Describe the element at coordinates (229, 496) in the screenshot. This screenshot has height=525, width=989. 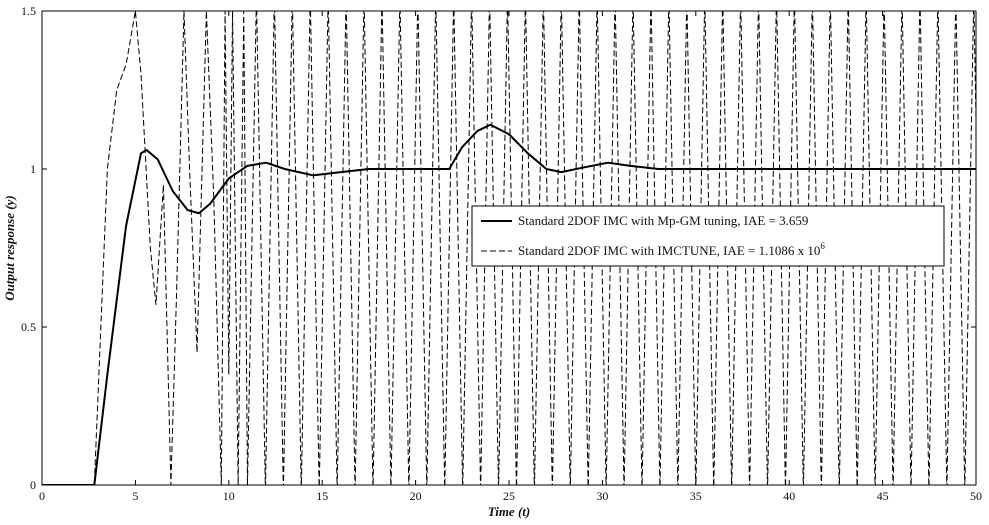
I see `x-tick-label: 10` at that location.